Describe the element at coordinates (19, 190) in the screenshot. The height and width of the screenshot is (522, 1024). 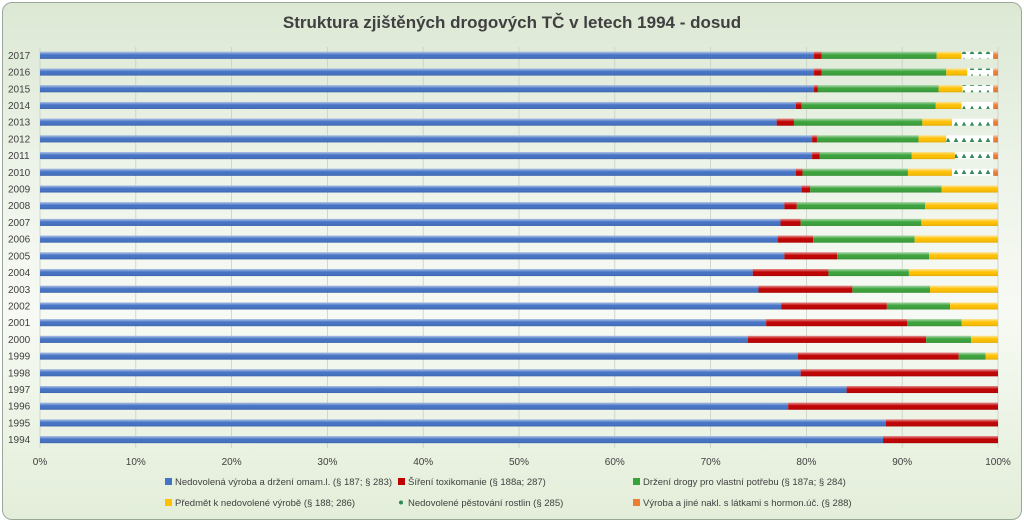
I see `y-tick-label: 2009` at that location.